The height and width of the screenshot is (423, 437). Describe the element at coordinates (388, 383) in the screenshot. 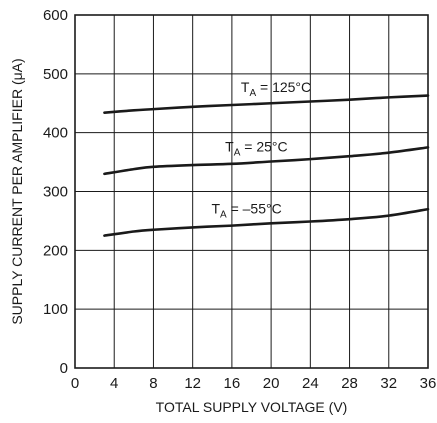

I see `x-tick-label: 32` at that location.